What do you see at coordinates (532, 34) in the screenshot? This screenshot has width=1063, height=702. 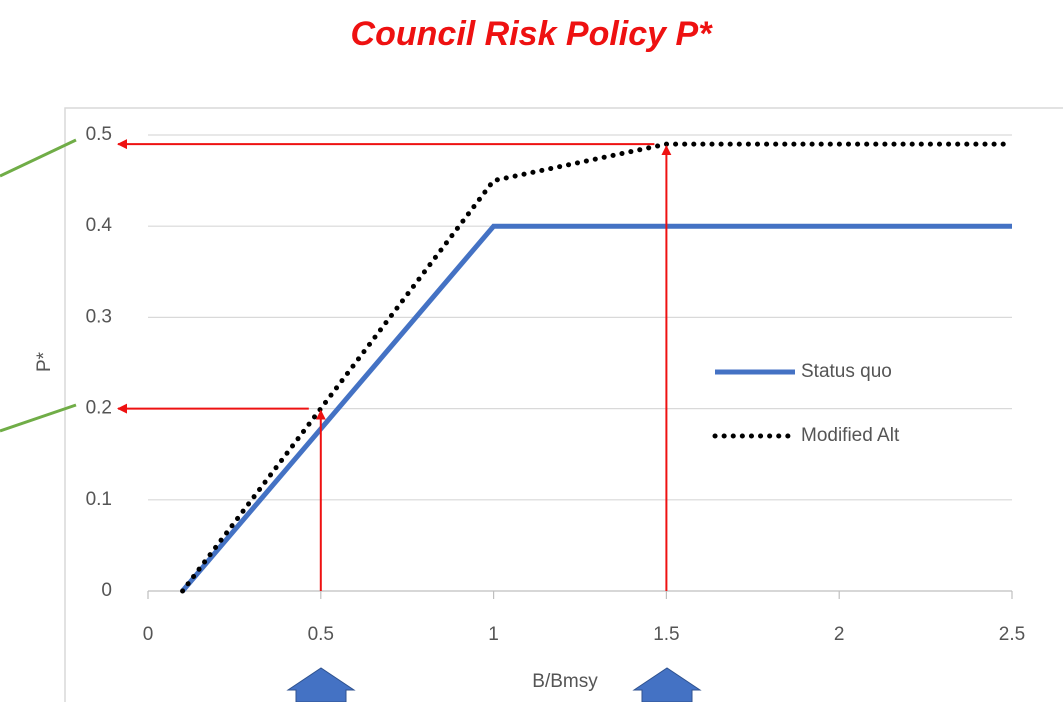 I see `chart-title: Council Risk Policy P*` at bounding box center [532, 34].